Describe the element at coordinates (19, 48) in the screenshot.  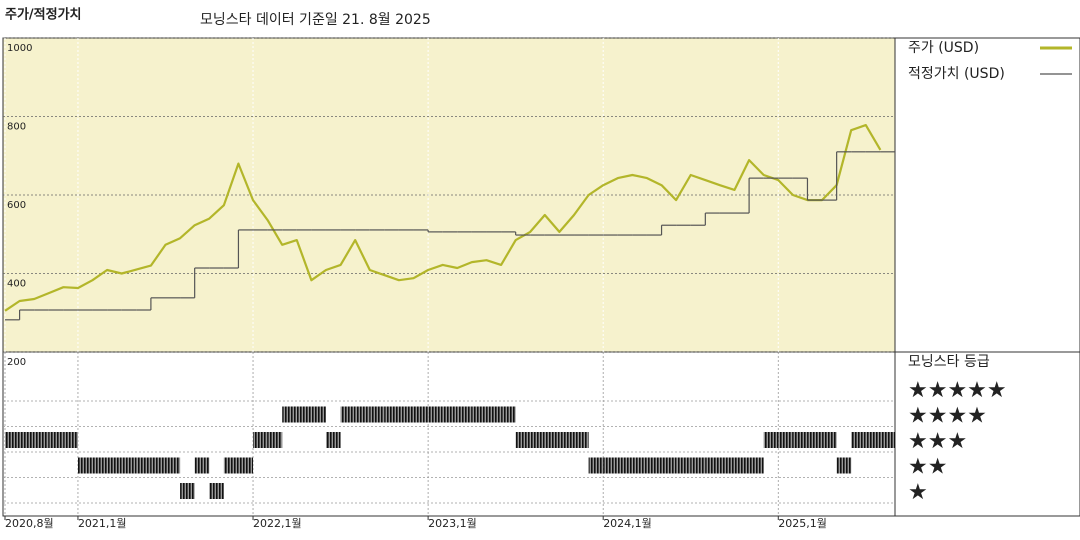
I see `y-tick-label: 1000` at that location.